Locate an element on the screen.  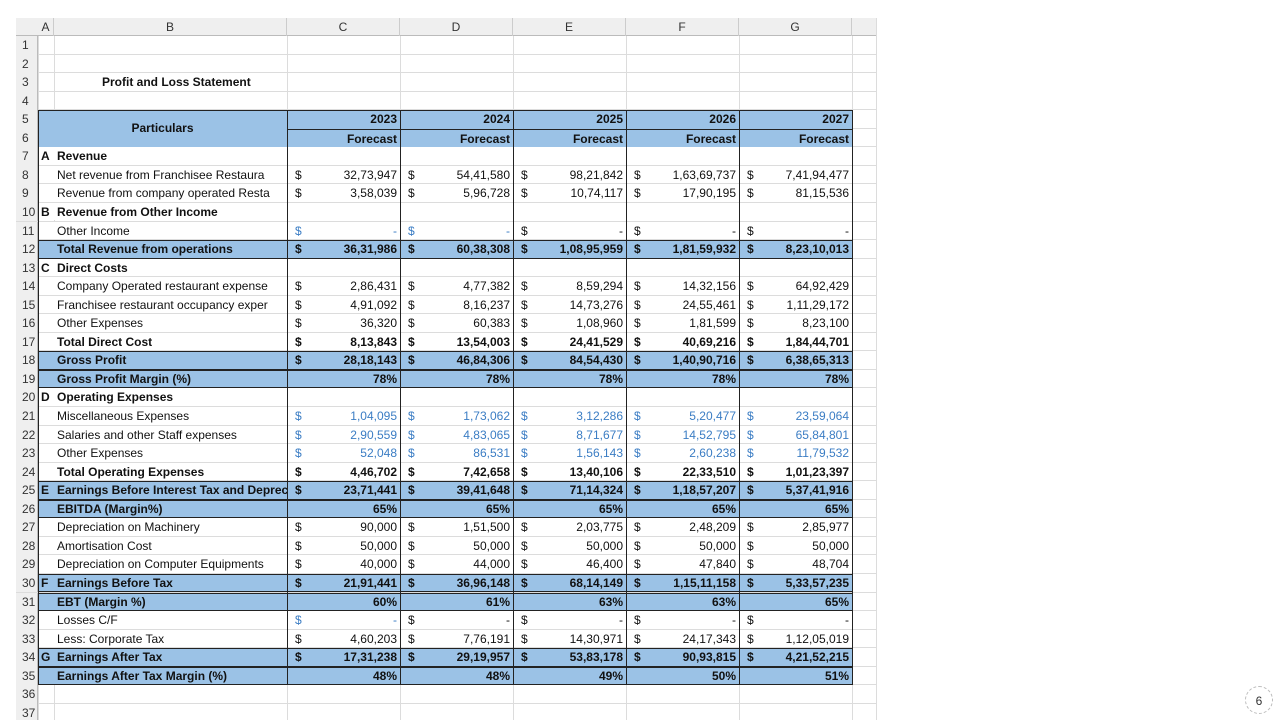
page-number: 6 is located at coordinates (1259, 700).